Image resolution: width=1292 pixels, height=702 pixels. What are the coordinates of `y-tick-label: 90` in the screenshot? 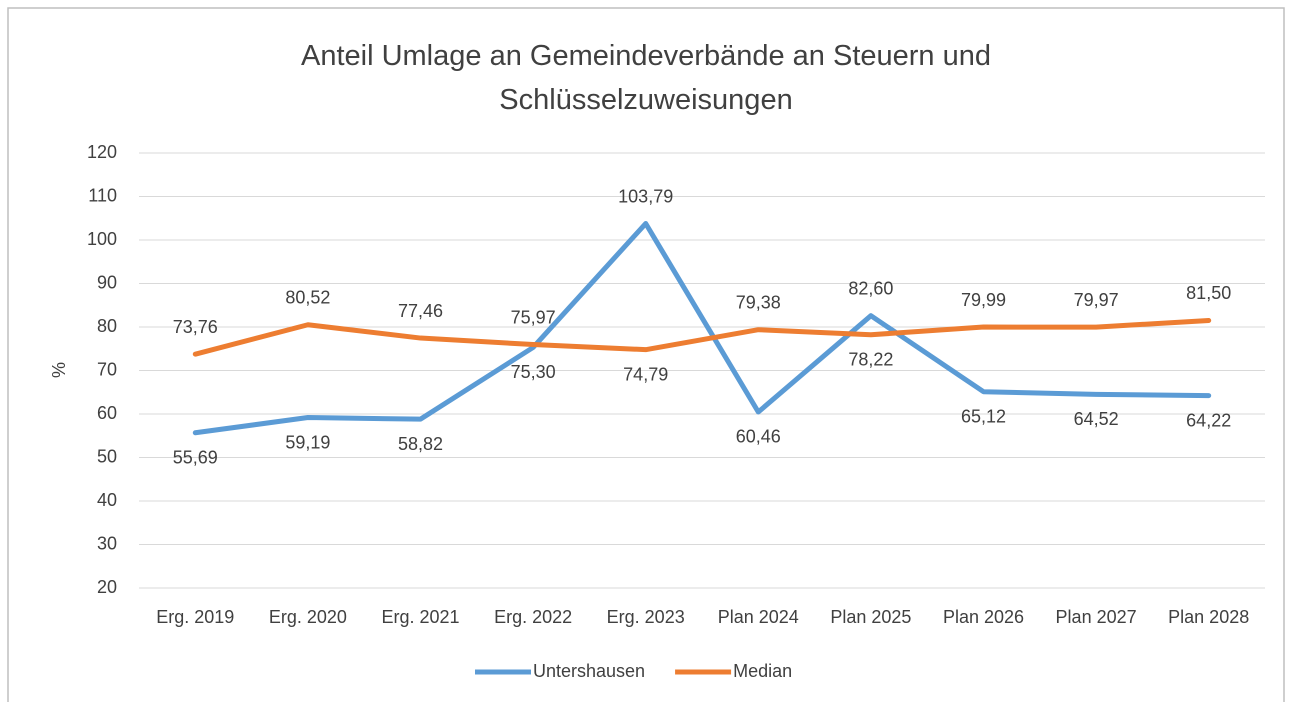 It's located at (107, 282).